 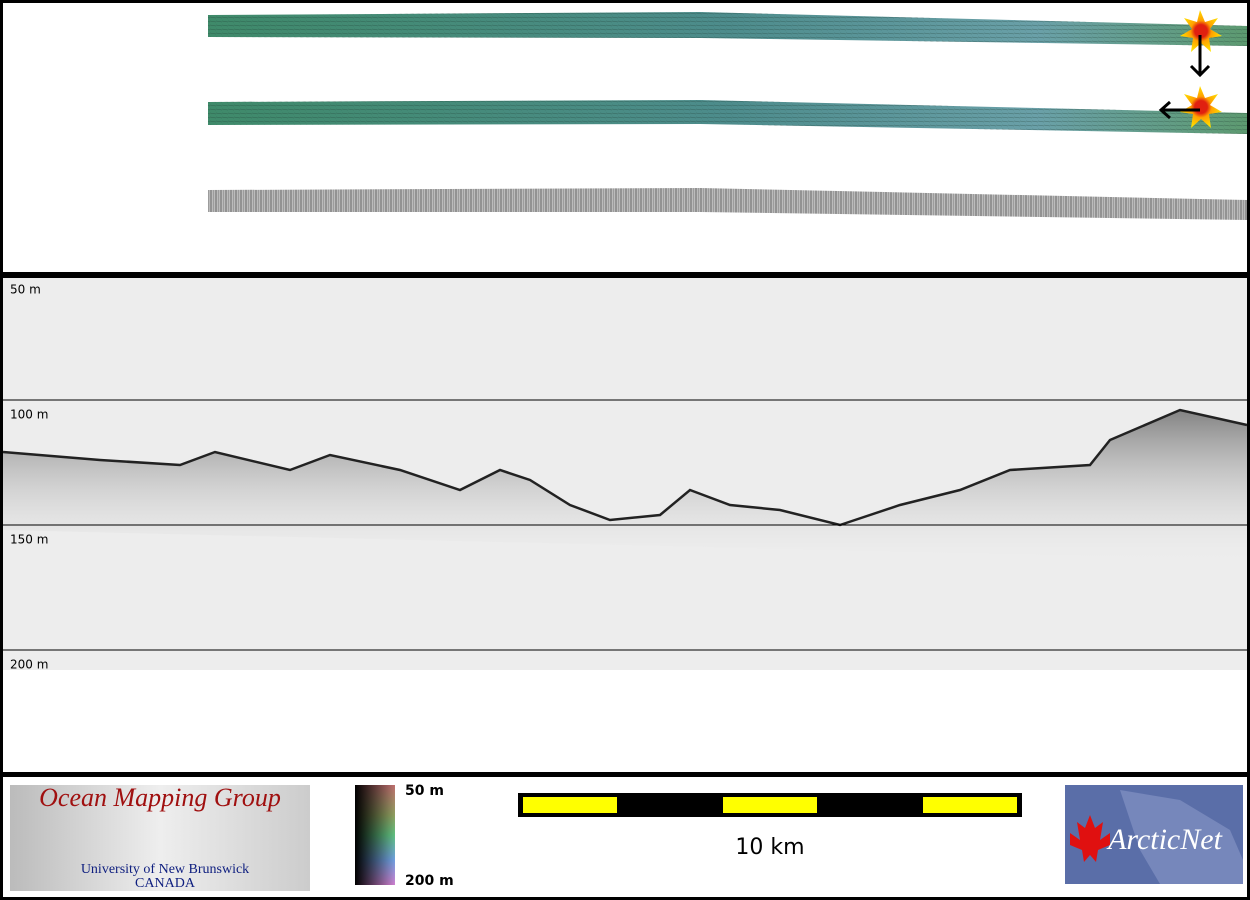 I want to click on direction-arrows, so click(x=1184, y=77).